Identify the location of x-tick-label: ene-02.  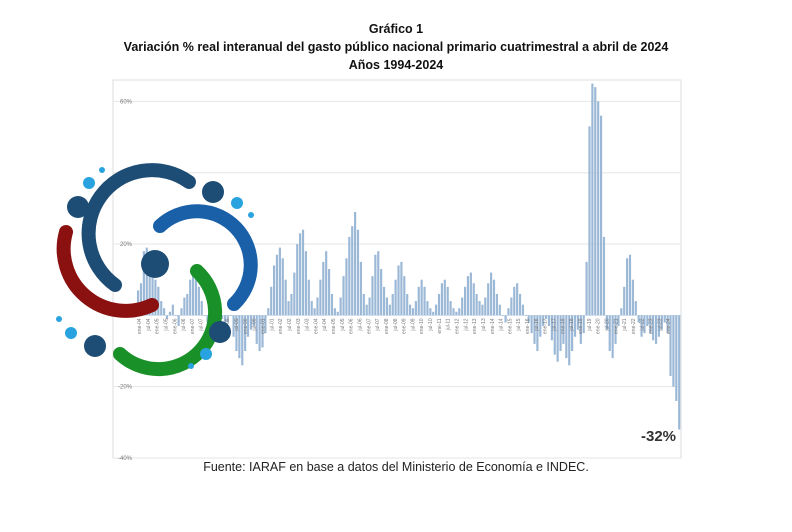
(281, 326).